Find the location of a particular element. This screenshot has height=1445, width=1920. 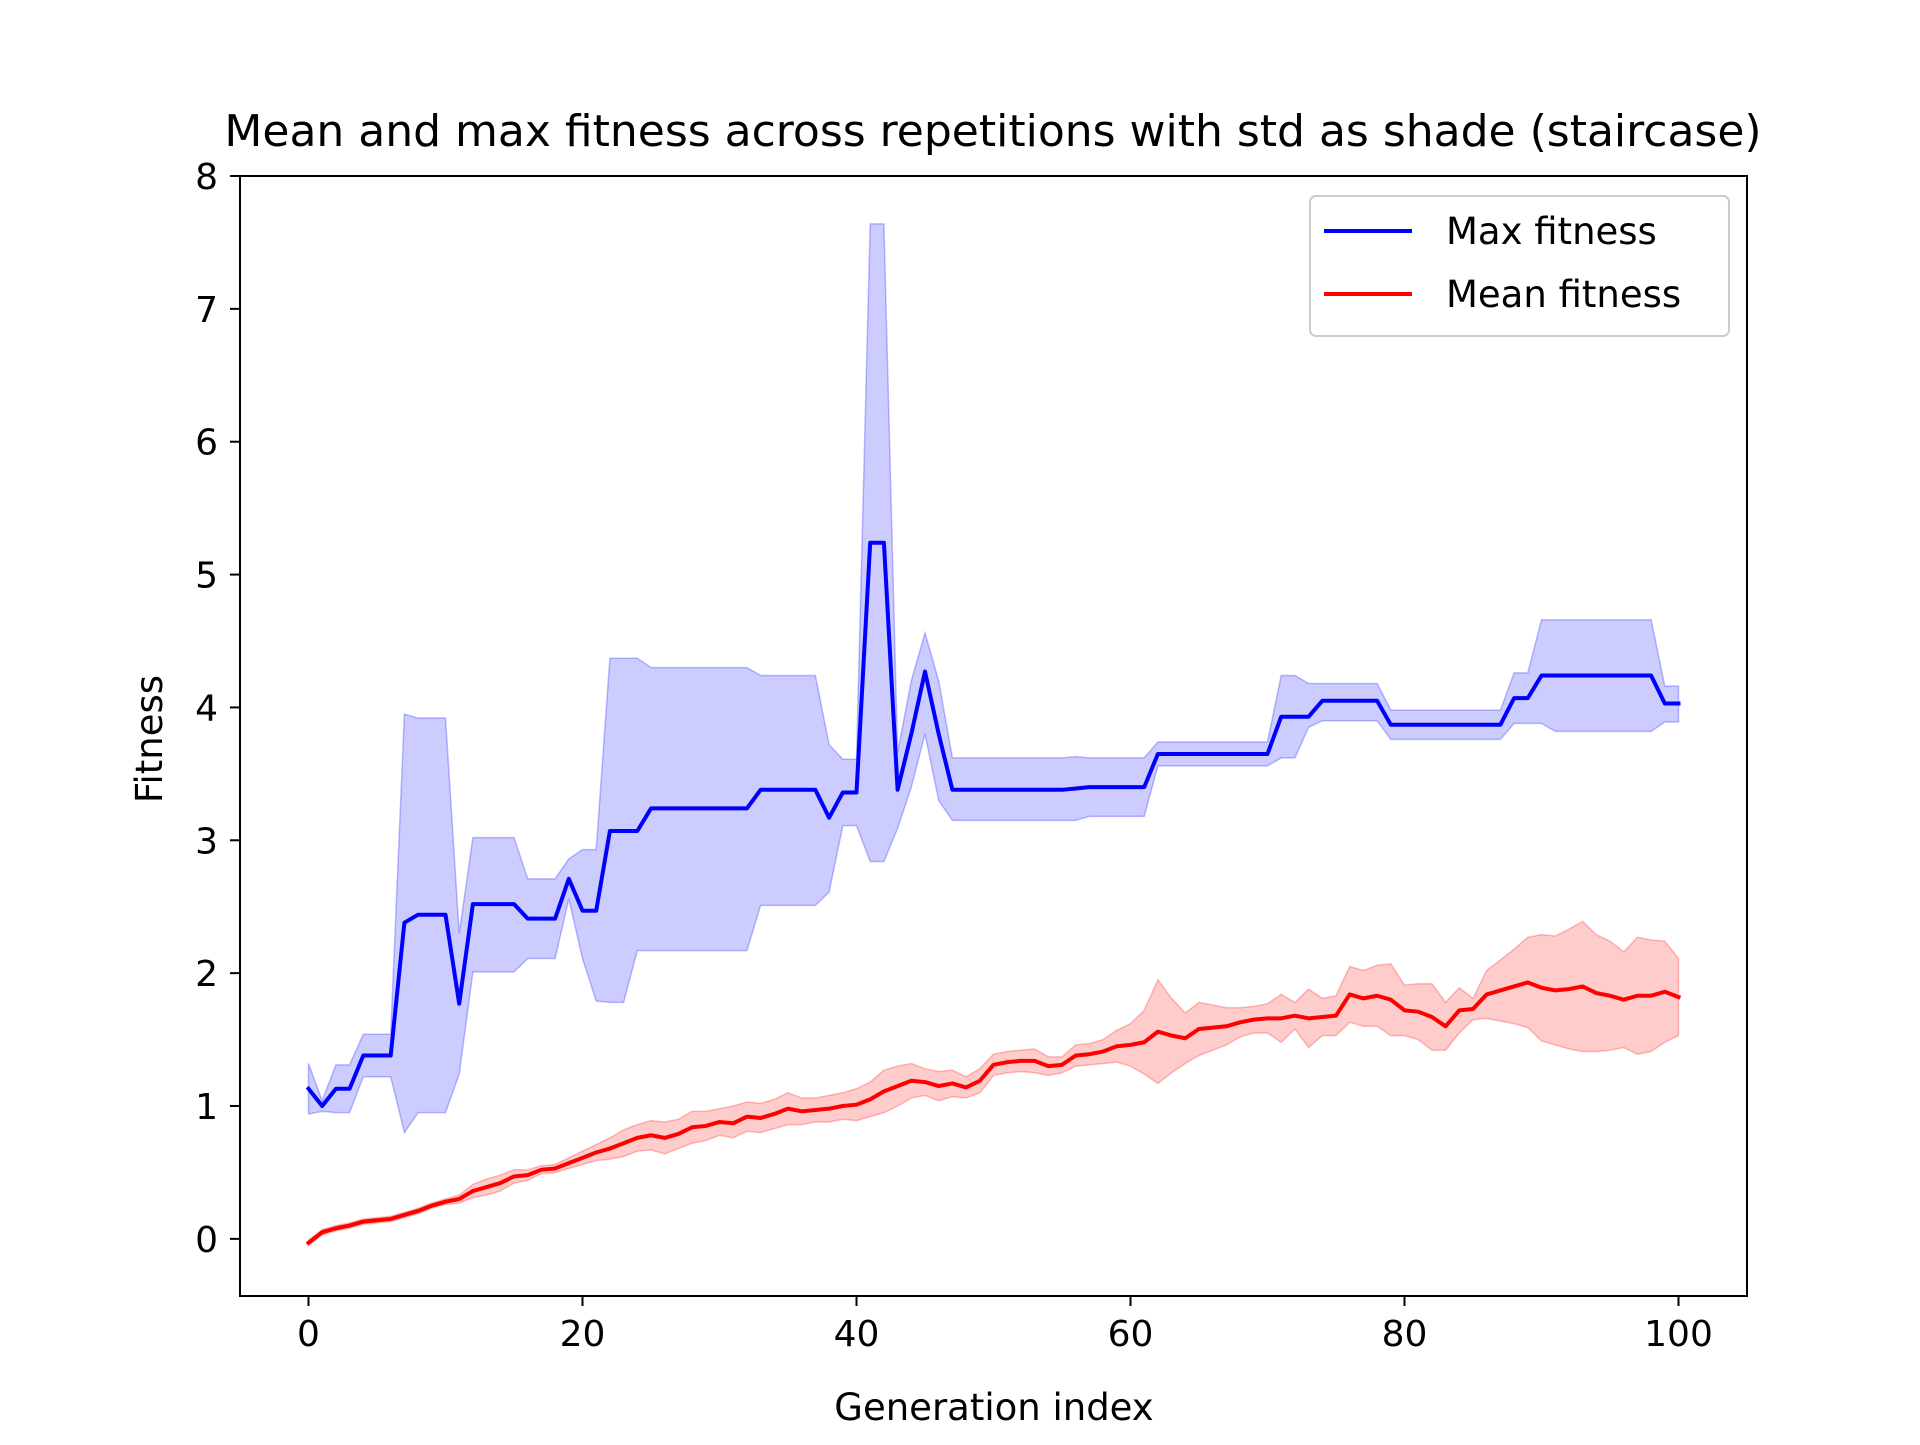

legend-label-mean-fitness: Mean fitness is located at coordinates (1563, 294).